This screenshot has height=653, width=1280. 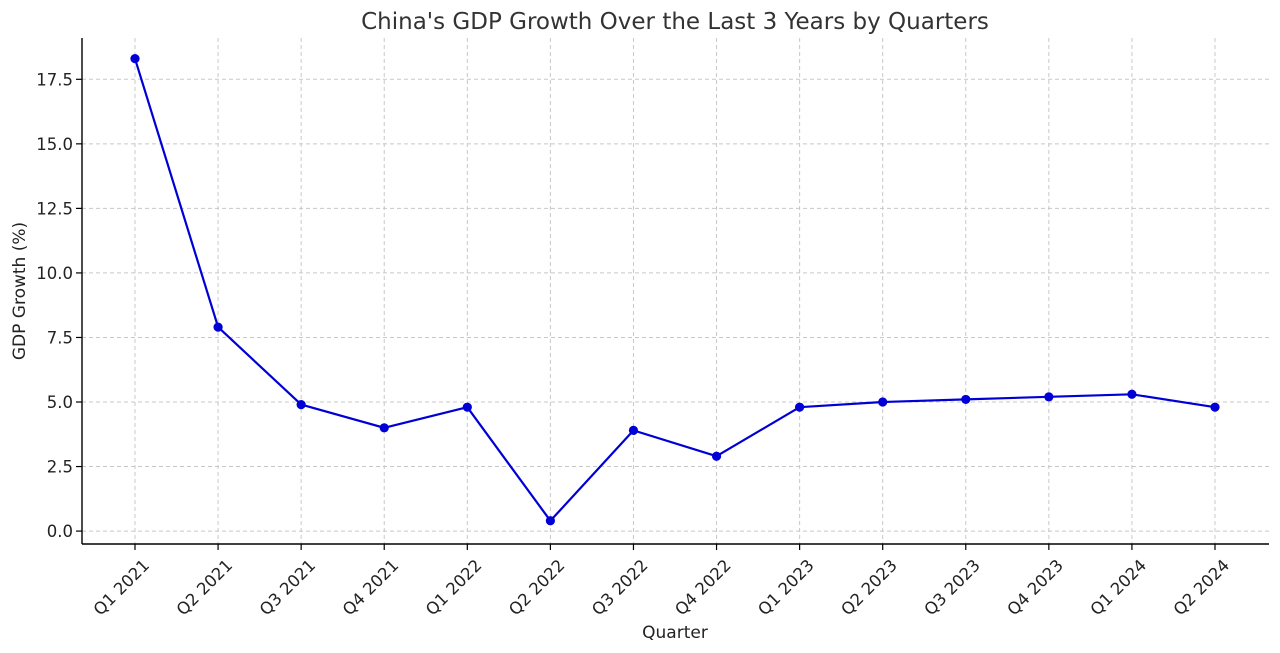 What do you see at coordinates (54, 144) in the screenshot?
I see `y-tick-label: 15.0` at bounding box center [54, 144].